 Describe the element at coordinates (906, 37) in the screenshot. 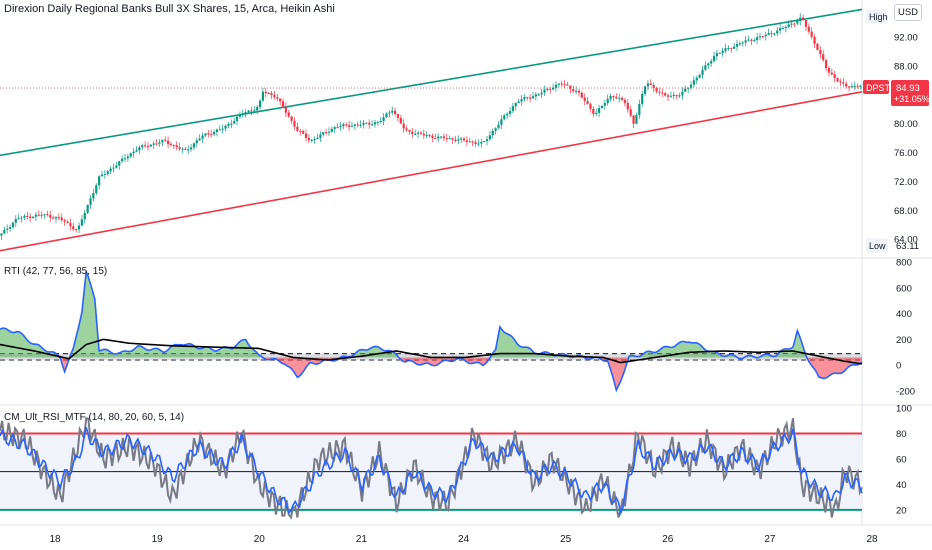

I see `price-tick-label: 92.00` at that location.